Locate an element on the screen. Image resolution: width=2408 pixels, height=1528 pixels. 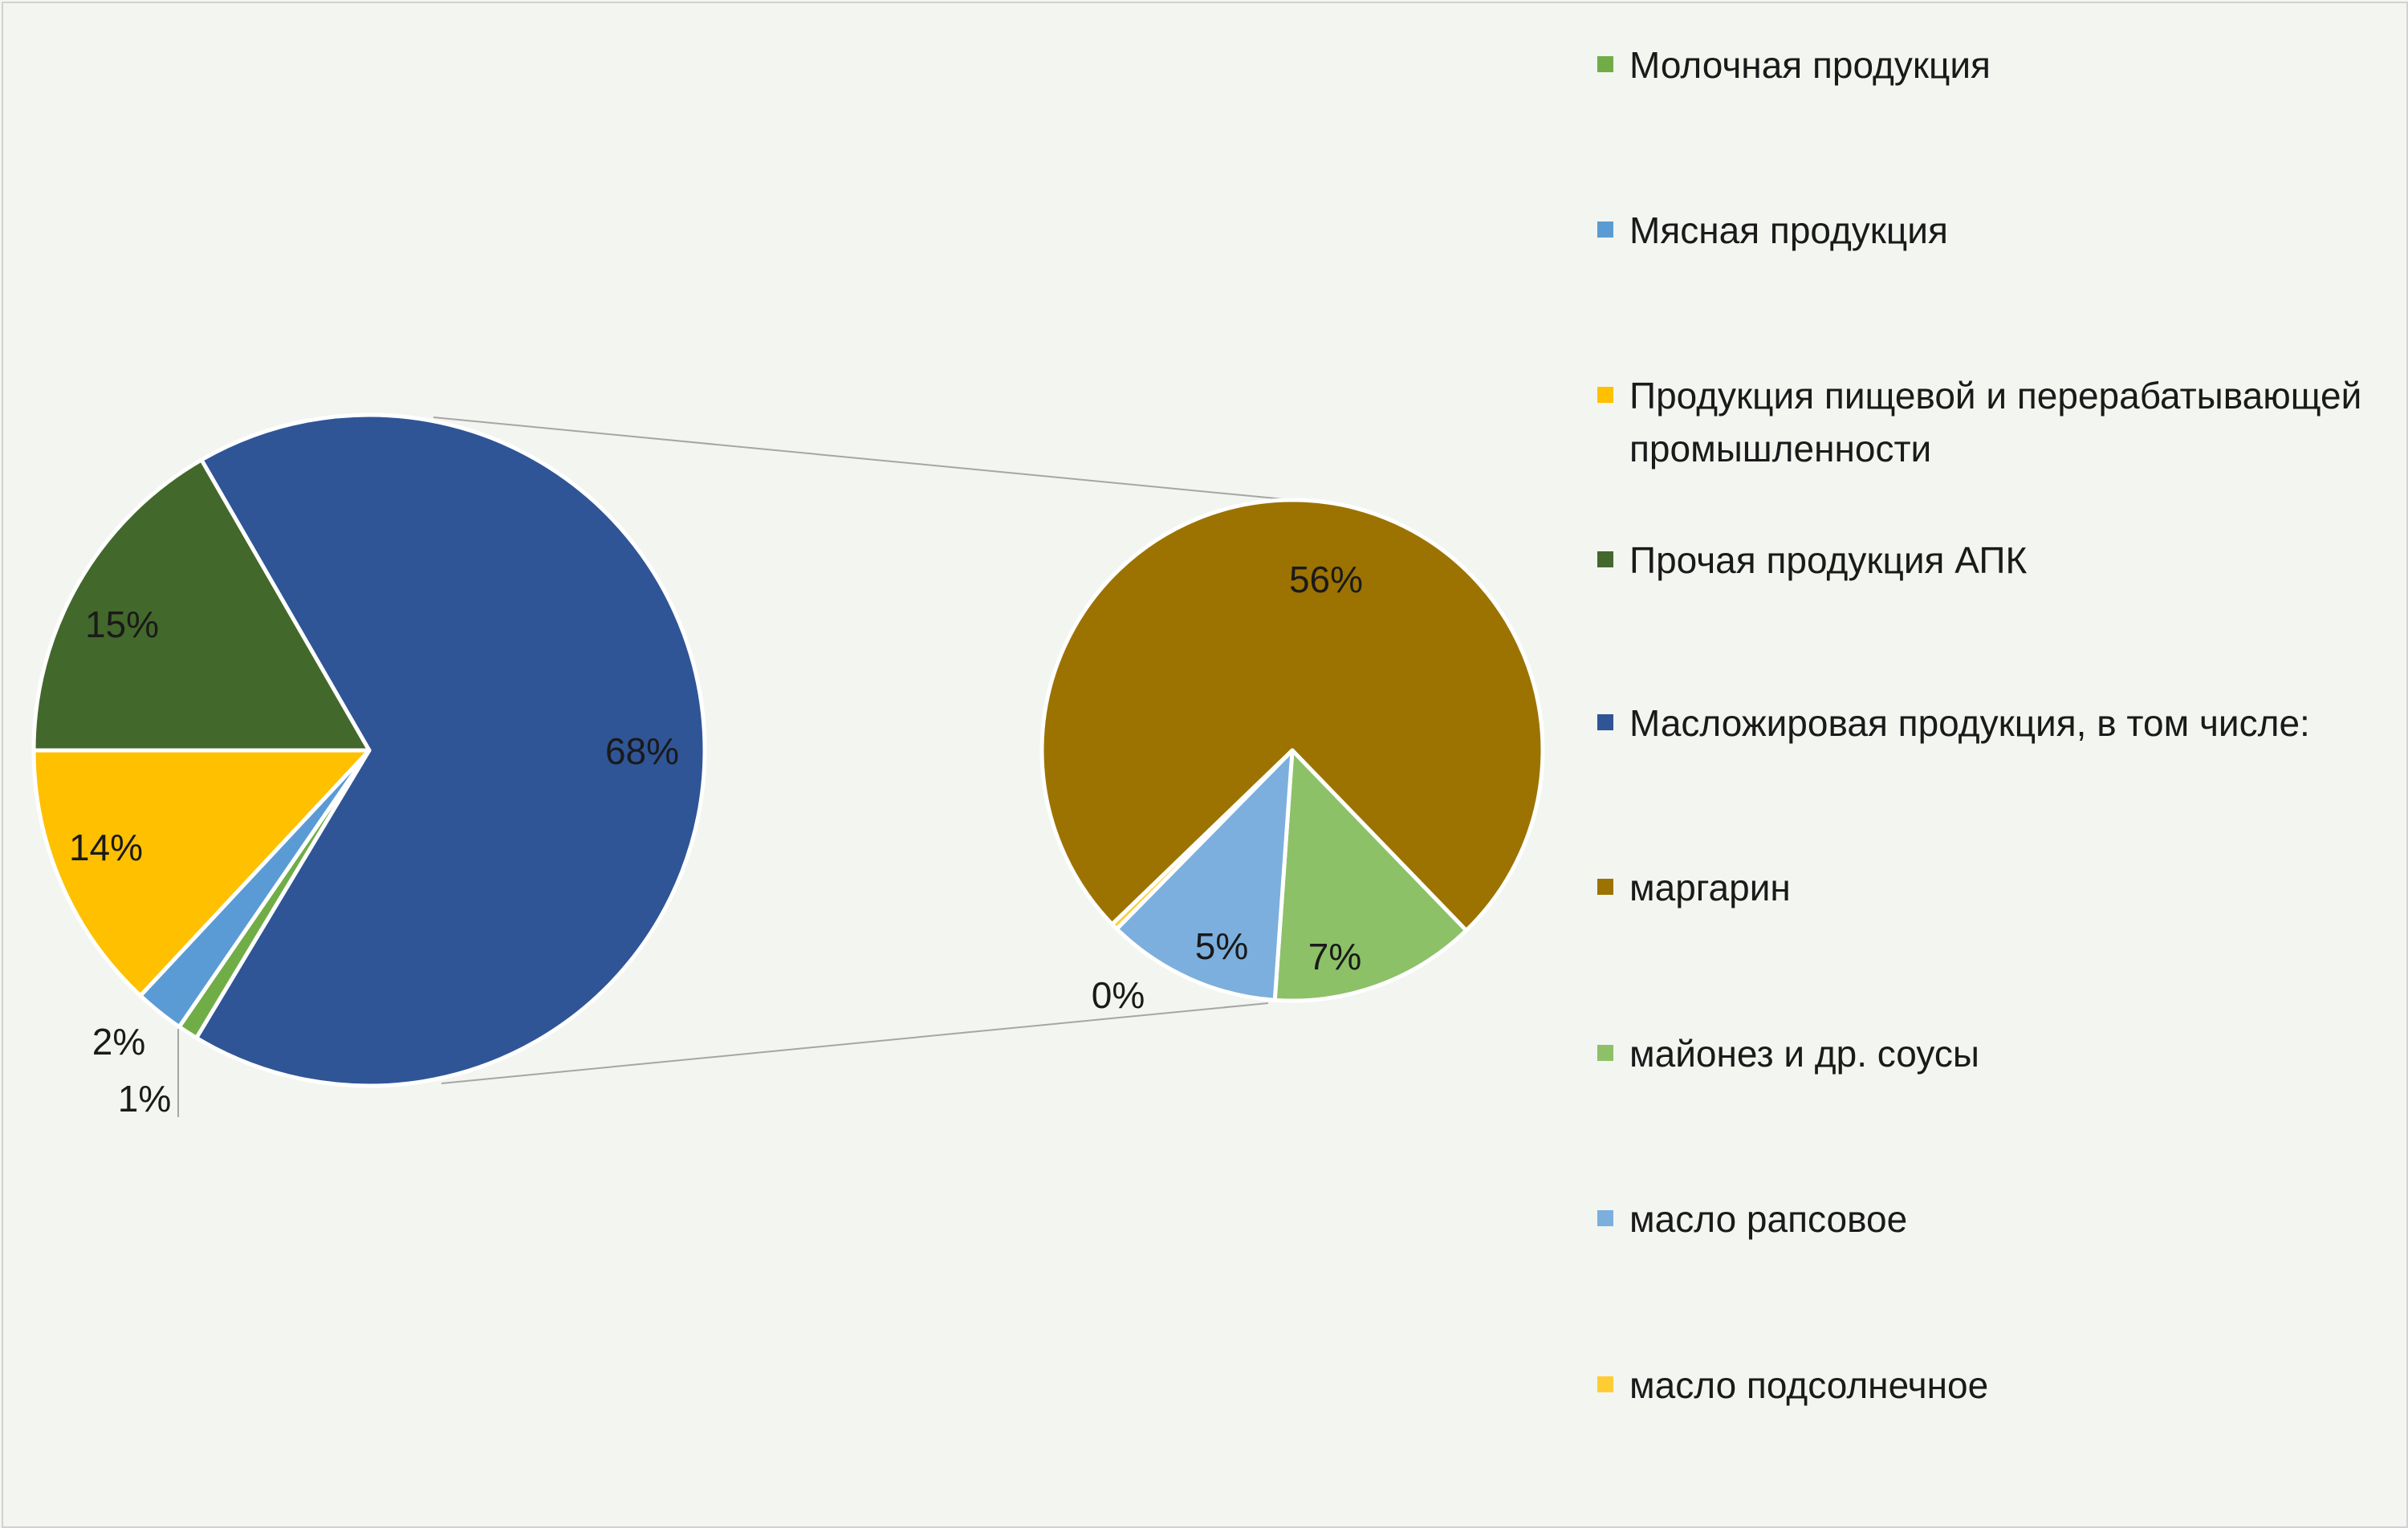
connector-line-top is located at coordinates (863, 459).